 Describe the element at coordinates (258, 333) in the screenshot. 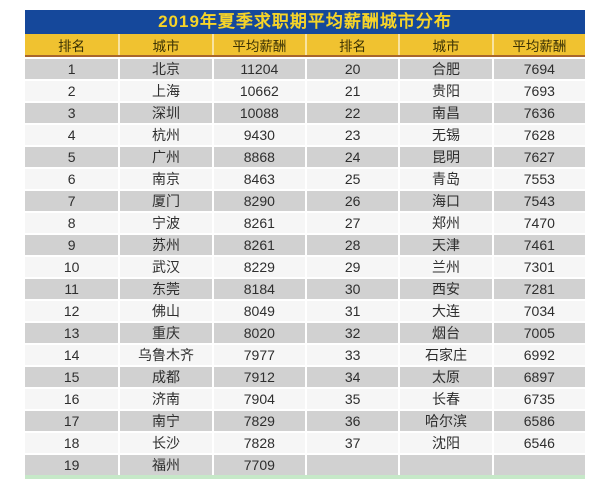

I see `cell-salary: 8020` at that location.